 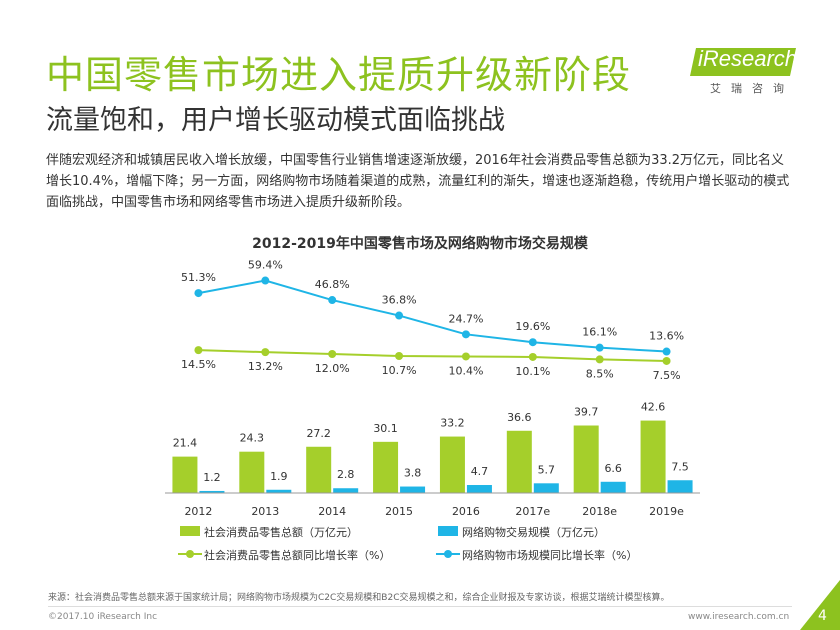 I want to click on bar-2017e-online, so click(x=546, y=488).